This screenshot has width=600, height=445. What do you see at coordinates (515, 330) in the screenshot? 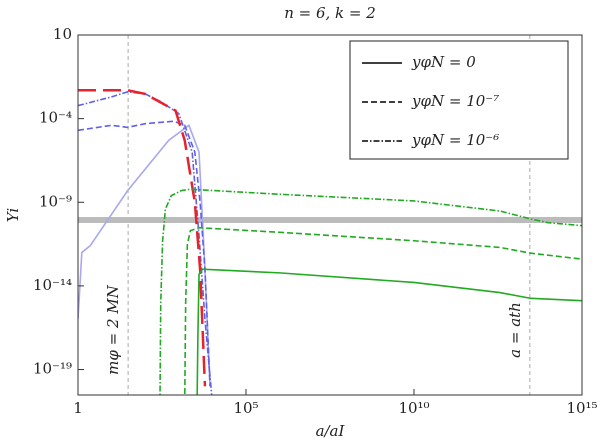
I see `reference-label: a = ath` at bounding box center [515, 330].